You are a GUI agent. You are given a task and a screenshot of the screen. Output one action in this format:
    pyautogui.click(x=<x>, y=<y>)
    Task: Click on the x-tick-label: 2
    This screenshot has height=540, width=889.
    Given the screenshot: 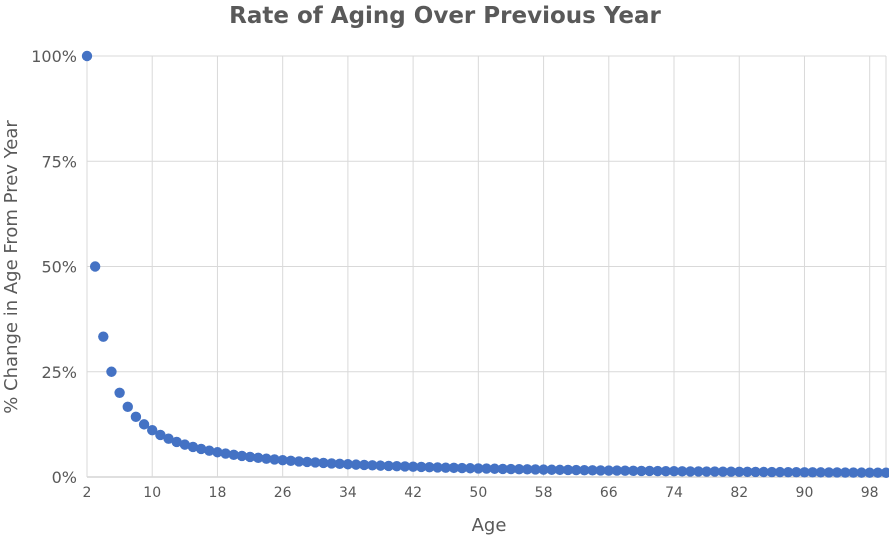 What is the action you would take?
    pyautogui.click(x=87, y=493)
    